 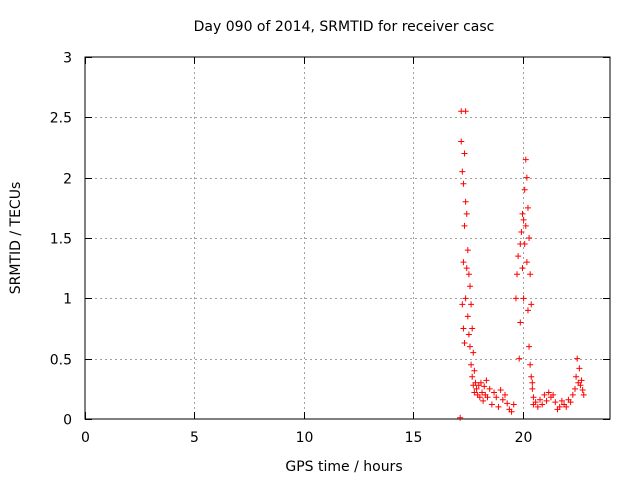 What do you see at coordinates (343, 467) in the screenshot?
I see `x-axis-label: GPS time / hours` at bounding box center [343, 467].